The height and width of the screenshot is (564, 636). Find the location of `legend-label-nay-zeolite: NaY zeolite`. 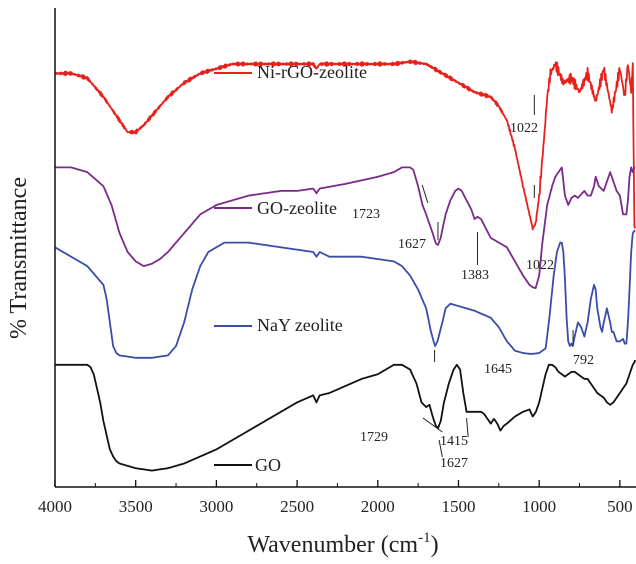

legend-label-nay-zeolite: NaY zeolite is located at coordinates (300, 325).